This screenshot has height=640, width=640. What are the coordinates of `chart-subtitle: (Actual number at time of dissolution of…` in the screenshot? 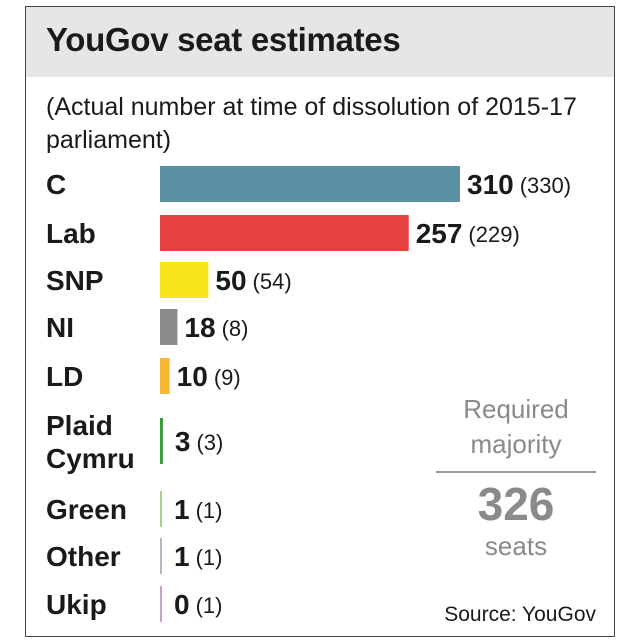 It's located at (311, 123).